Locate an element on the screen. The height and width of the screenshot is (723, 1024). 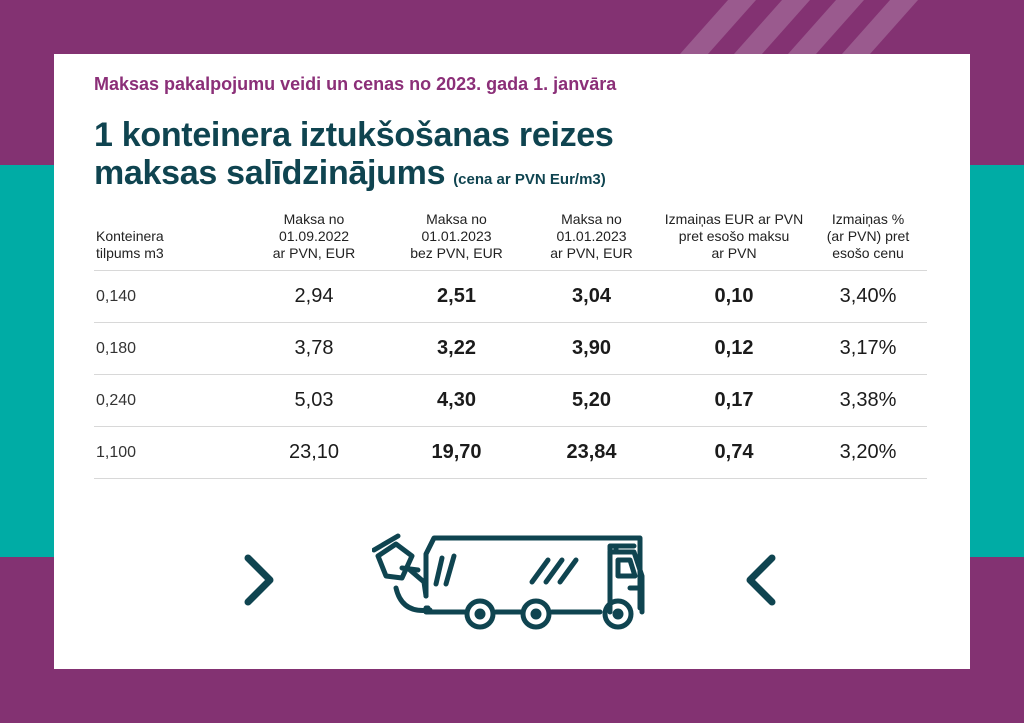
table-row: 0,140 2,94 2,51 3,04 0,10 3,40% is located at coordinates (510, 296).